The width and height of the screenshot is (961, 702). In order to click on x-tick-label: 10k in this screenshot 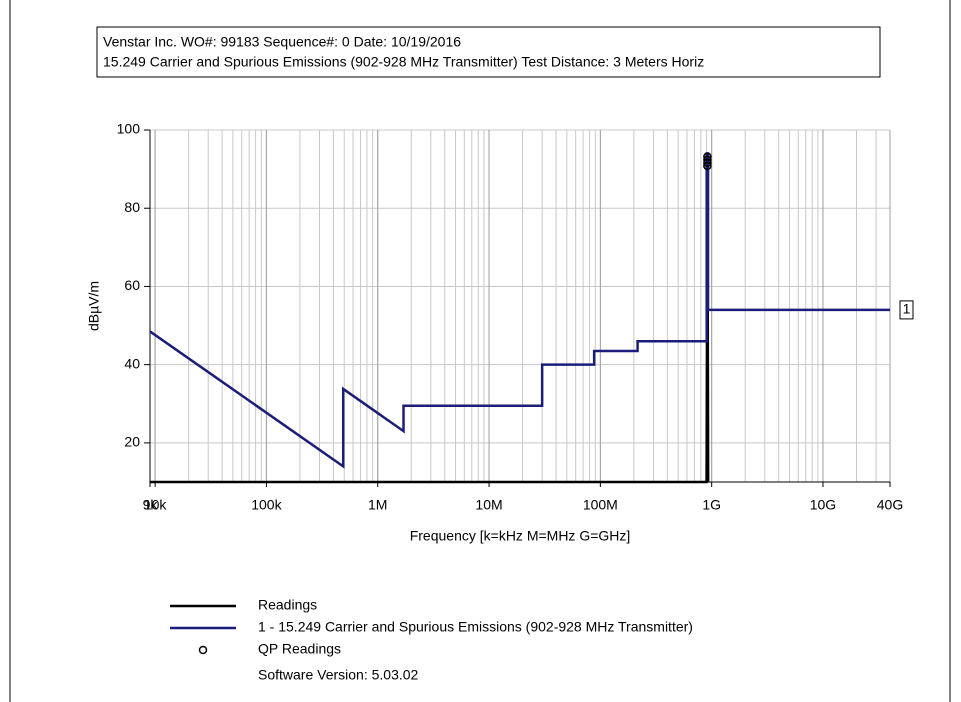, I will do `click(156, 505)`.